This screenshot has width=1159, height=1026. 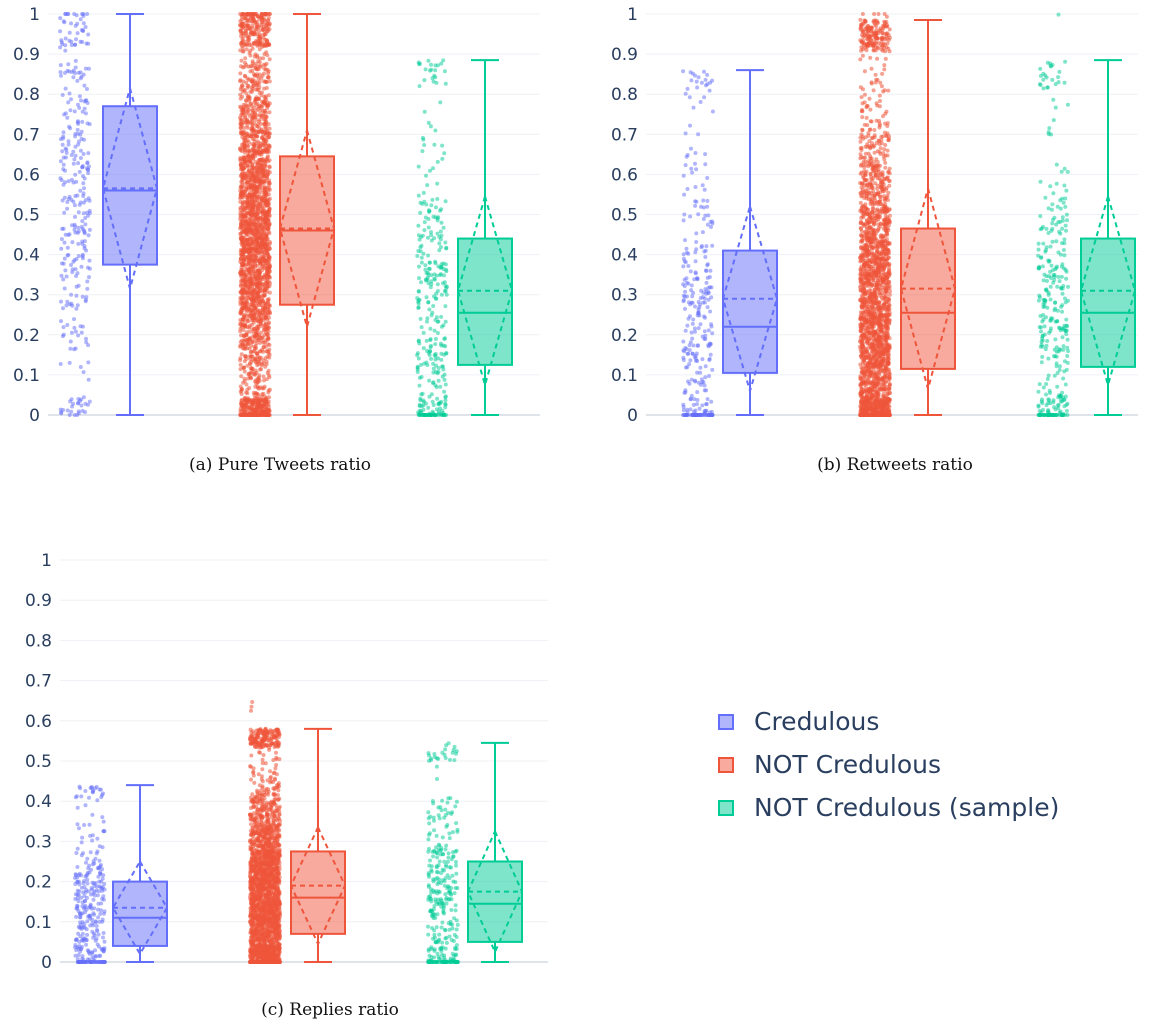 What do you see at coordinates (26, 216) in the screenshot?
I see `y-tick-label: 0.5` at bounding box center [26, 216].